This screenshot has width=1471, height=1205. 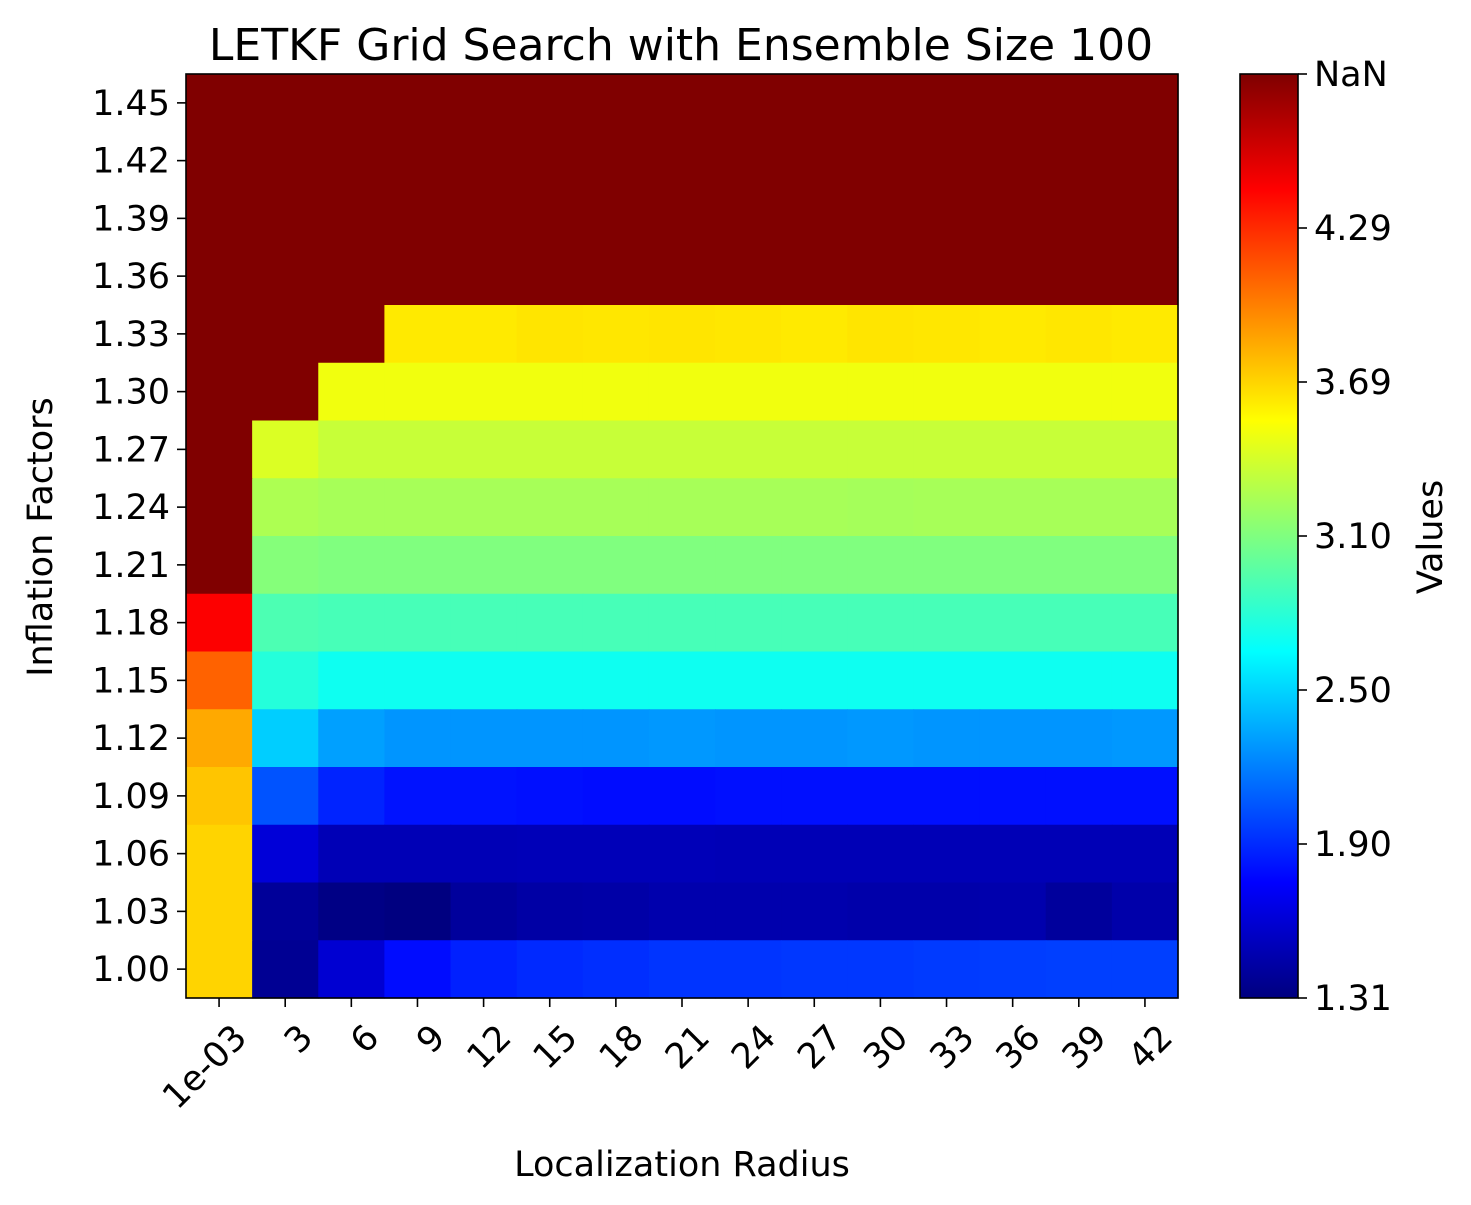 I want to click on x-axis-label: Localization Radius, so click(x=682, y=1165).